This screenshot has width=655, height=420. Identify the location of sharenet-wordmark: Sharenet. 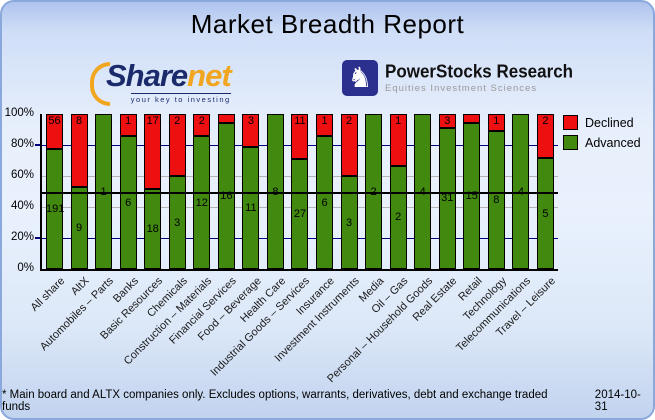
(169, 75).